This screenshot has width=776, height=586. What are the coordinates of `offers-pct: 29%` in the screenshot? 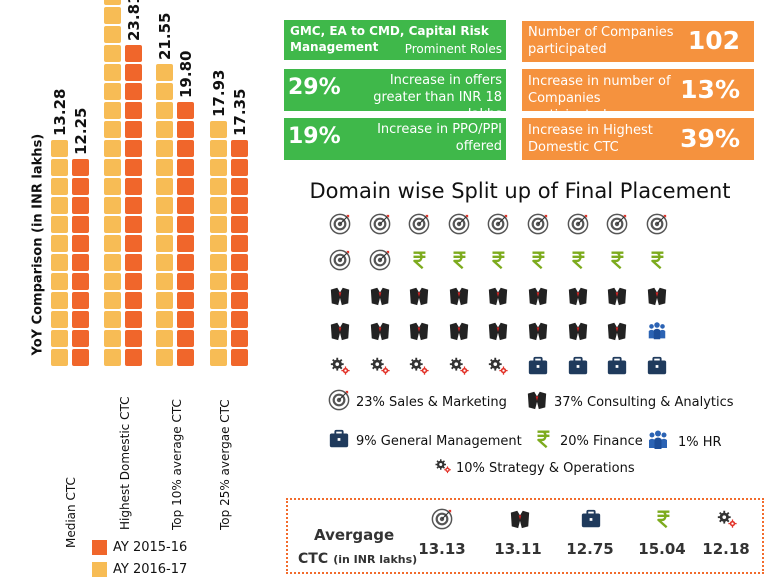 It's located at (314, 87).